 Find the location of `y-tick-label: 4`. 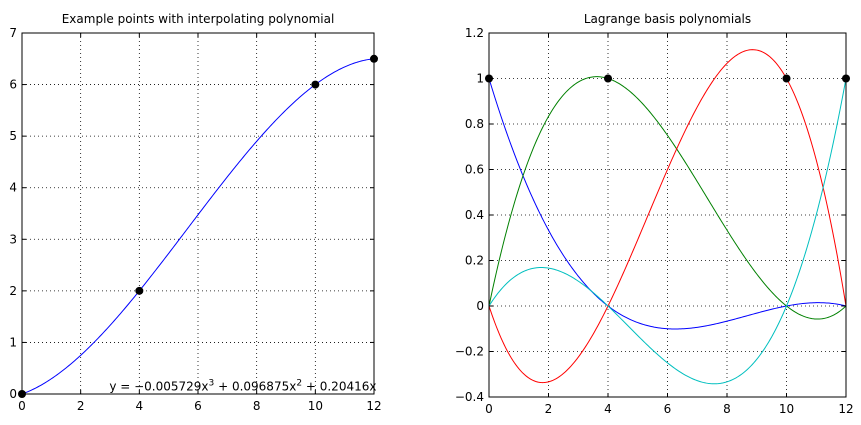

y-tick-label: 4 is located at coordinates (13, 188).